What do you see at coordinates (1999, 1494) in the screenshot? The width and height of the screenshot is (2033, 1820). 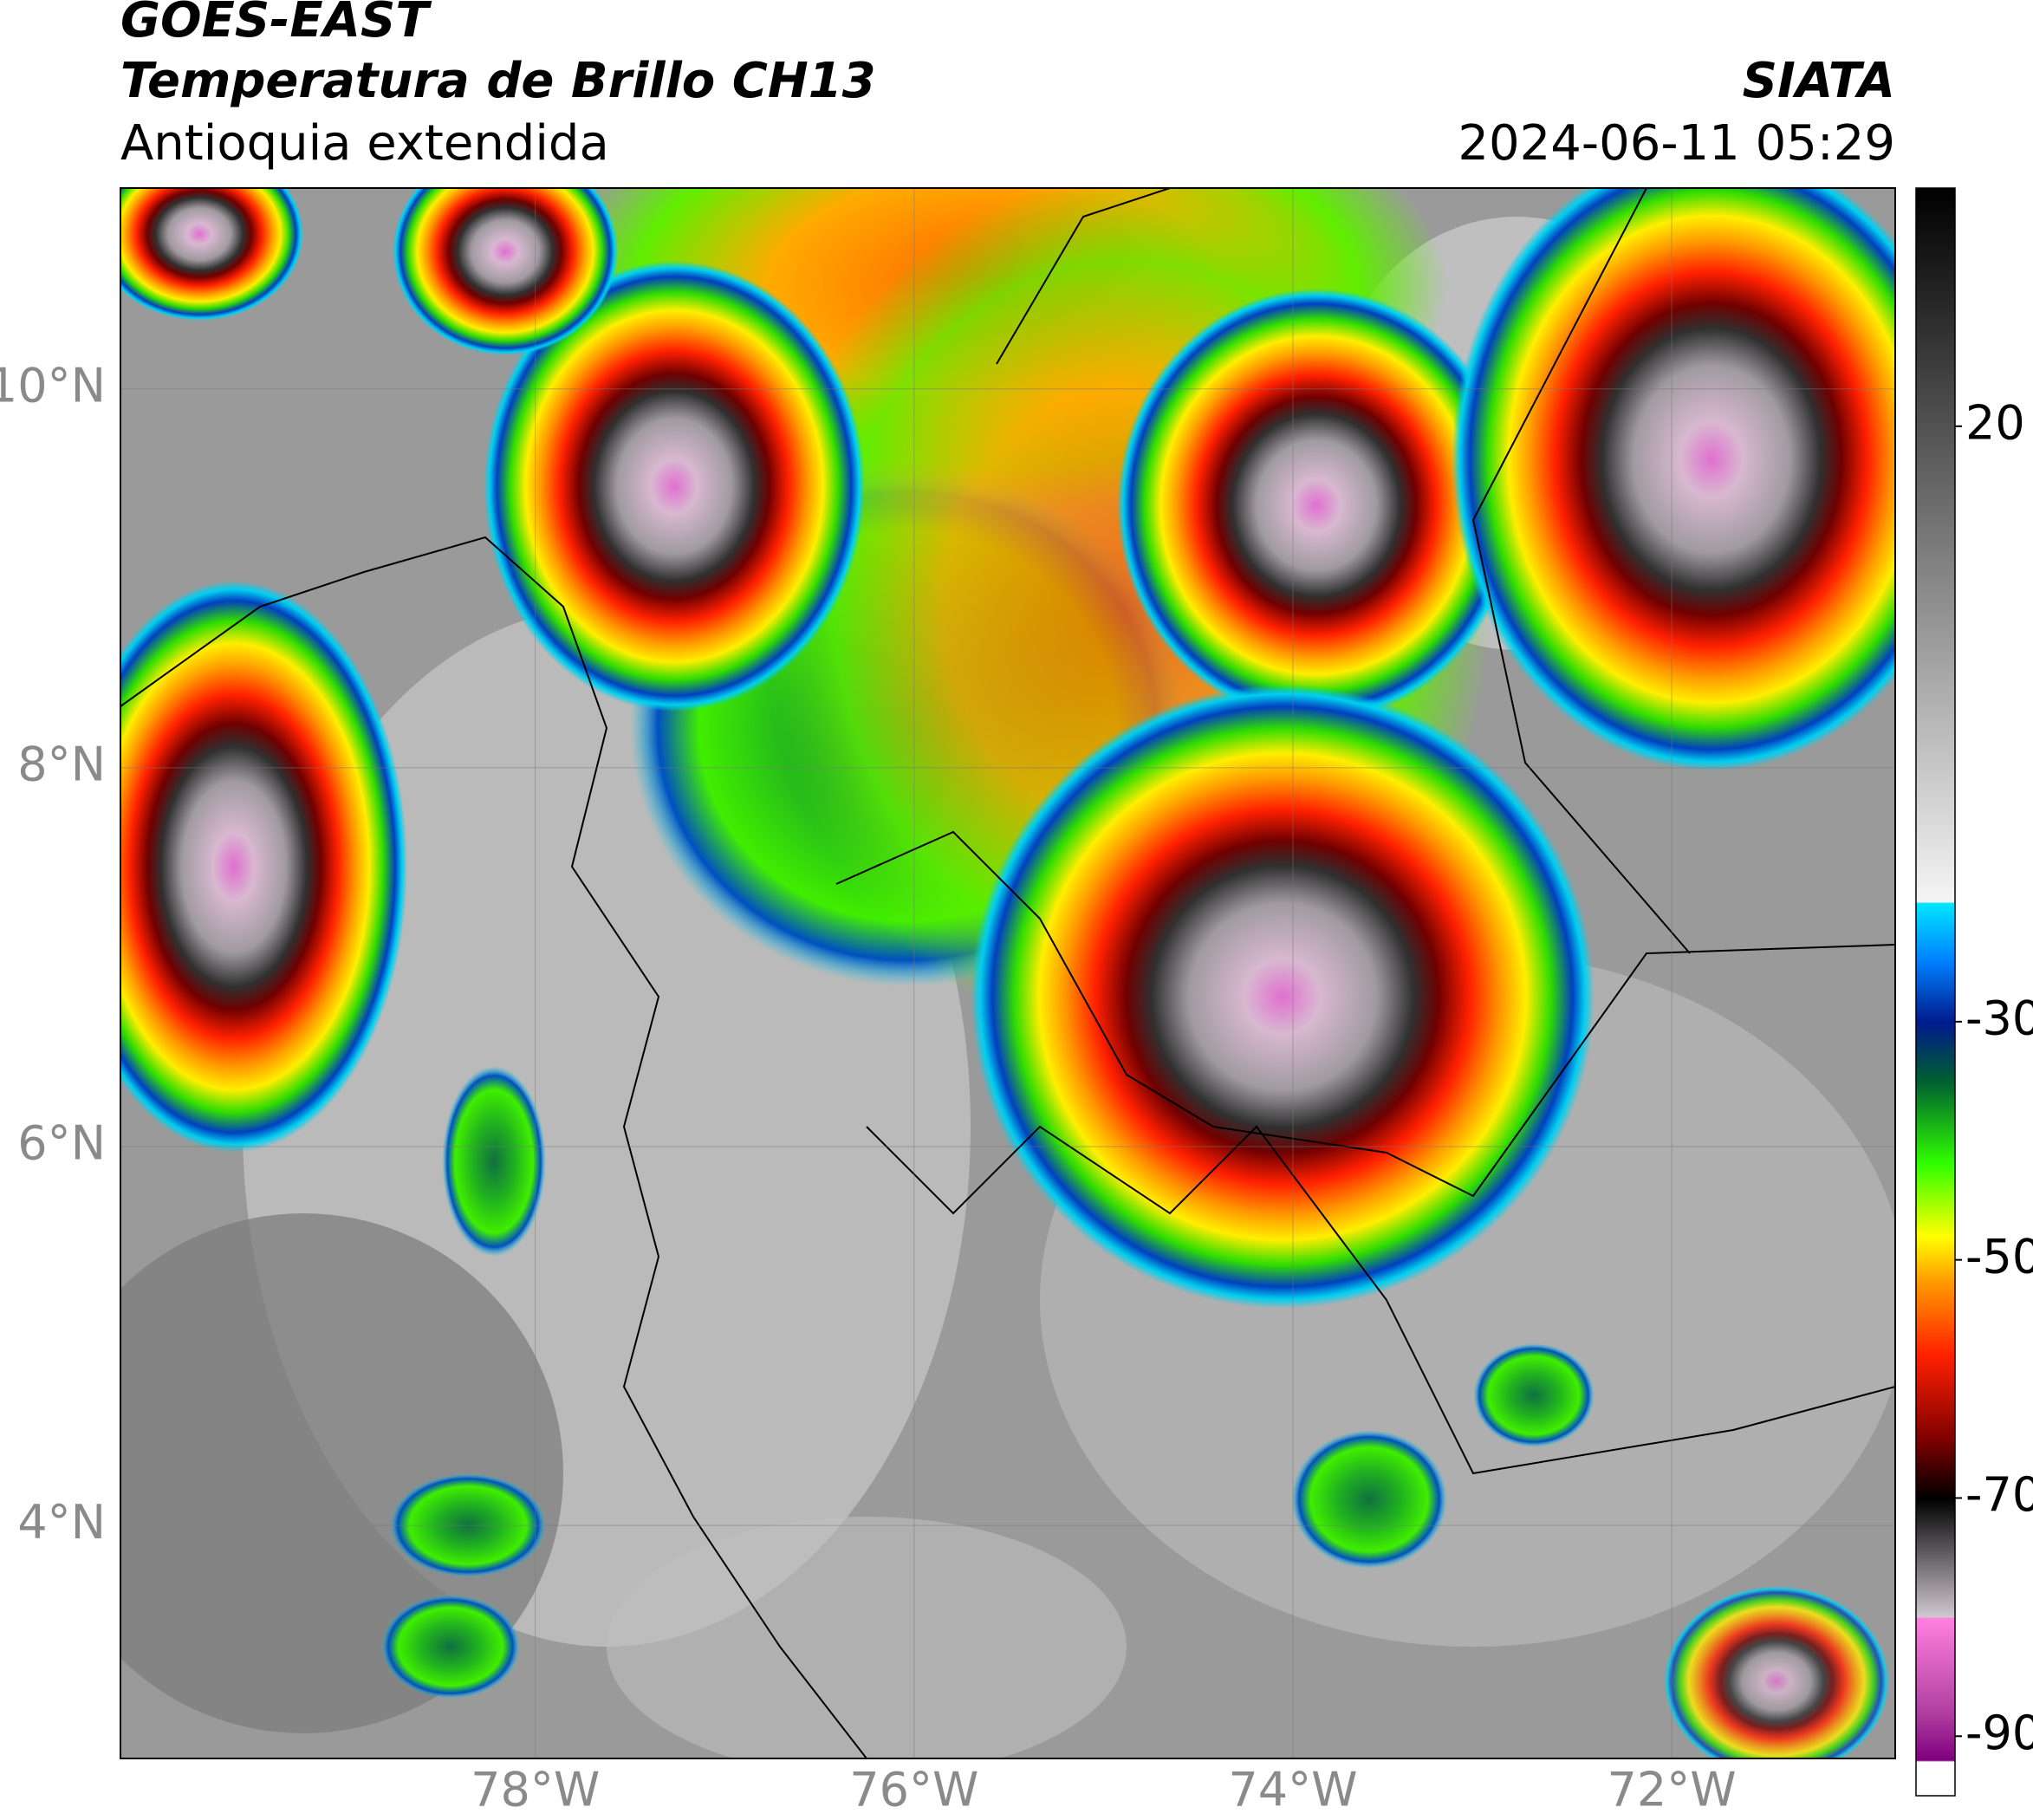 I see `colorbar-tick-label: -70` at bounding box center [1999, 1494].